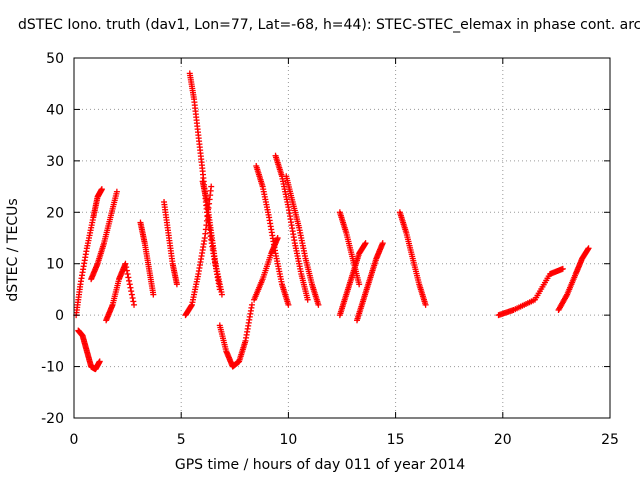 This screenshot has height=480, width=640. Describe the element at coordinates (610, 440) in the screenshot. I see `x-tick-label: 25` at that location.